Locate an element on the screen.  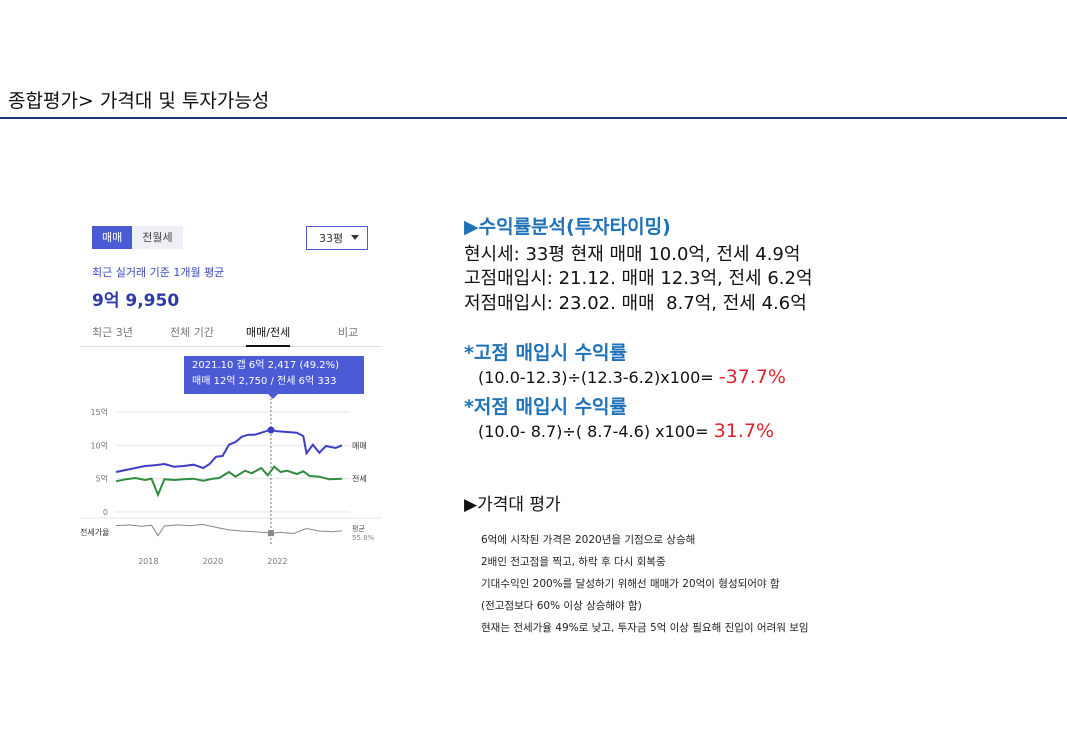
x-tick-label: 2022 is located at coordinates (277, 560).